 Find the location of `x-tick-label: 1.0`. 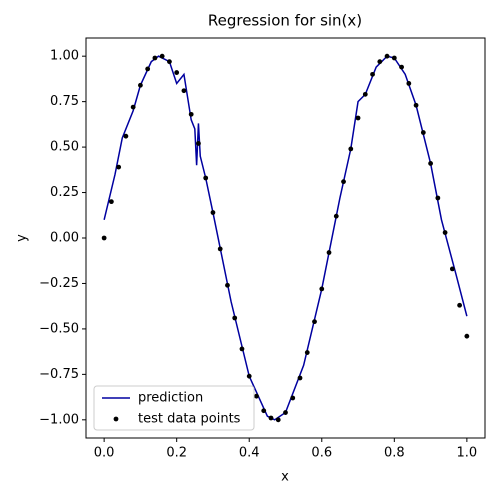

x-tick-label: 1.0 is located at coordinates (467, 453).